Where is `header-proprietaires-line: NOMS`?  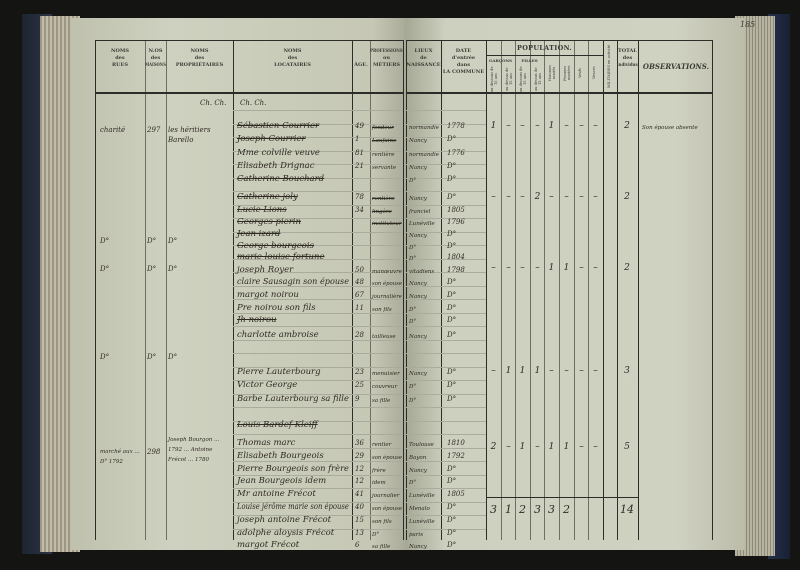
header-proprietaires-line: NOMS is located at coordinates (199, 51).